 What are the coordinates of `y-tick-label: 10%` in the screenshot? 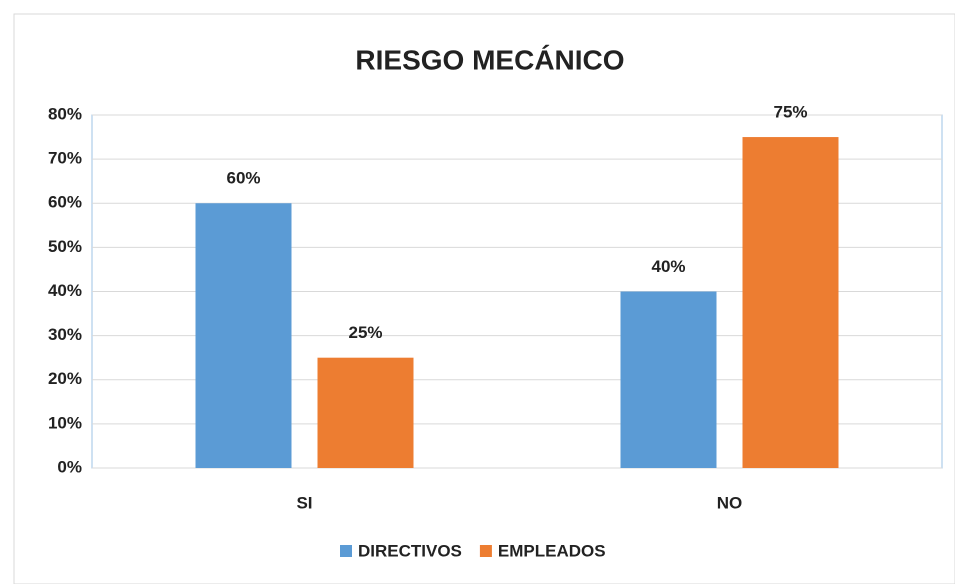 It's located at (65, 422).